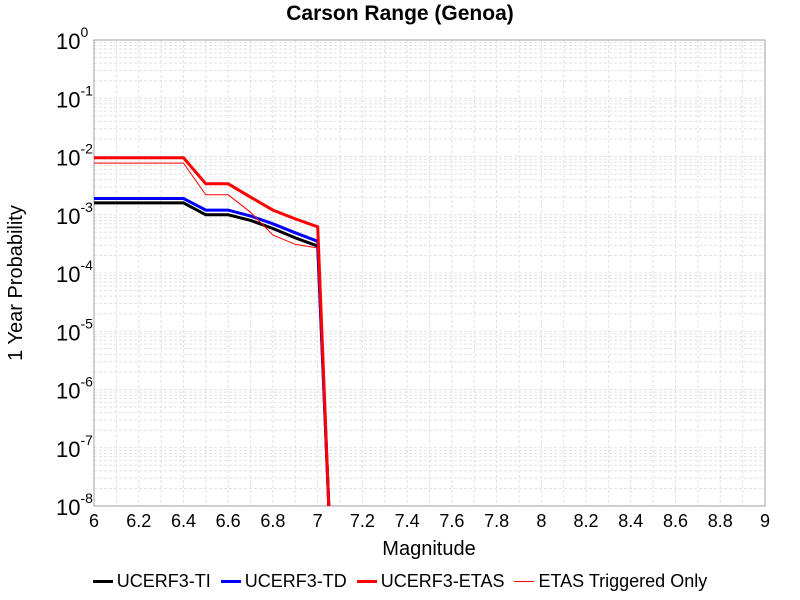 The height and width of the screenshot is (600, 800). I want to click on x-tick-label: 6.6, so click(228, 521).